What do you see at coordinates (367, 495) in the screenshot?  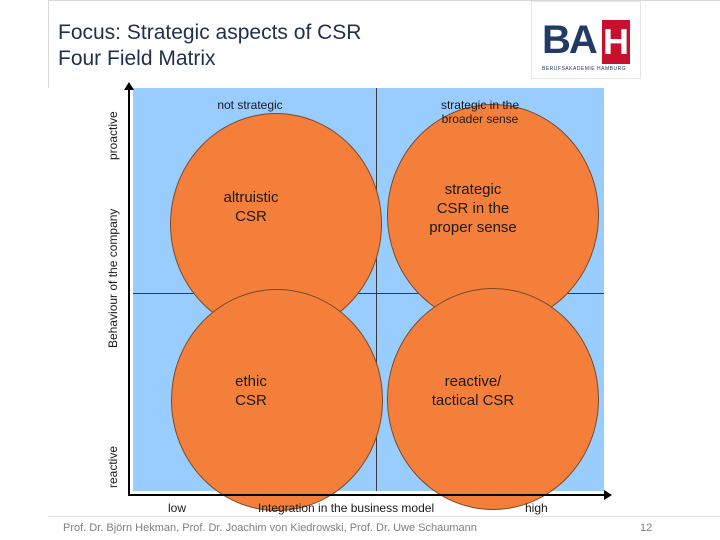 I see `x-axis-line` at bounding box center [367, 495].